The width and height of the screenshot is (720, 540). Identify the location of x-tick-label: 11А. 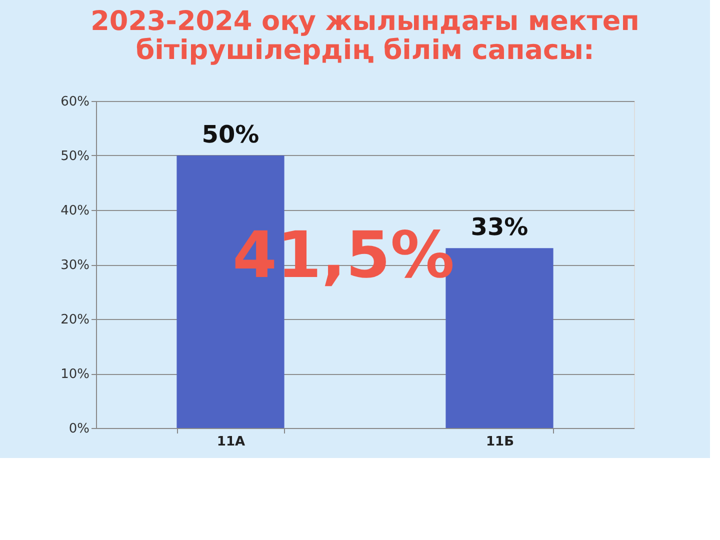
(231, 442).